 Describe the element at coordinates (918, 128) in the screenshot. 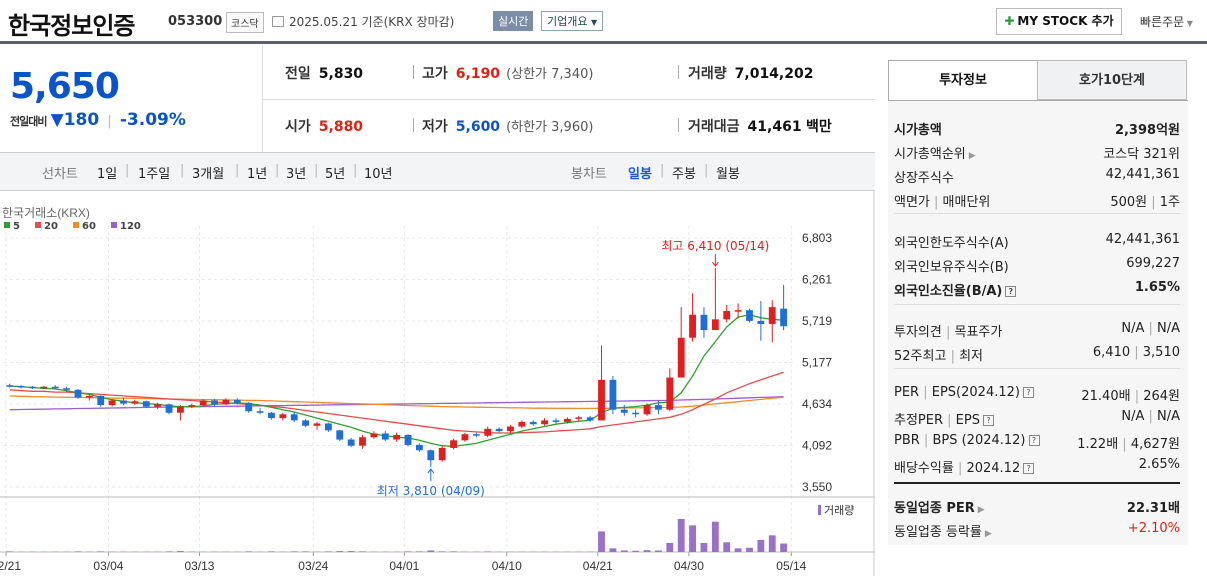

I see `info-label: 시가총액` at that location.